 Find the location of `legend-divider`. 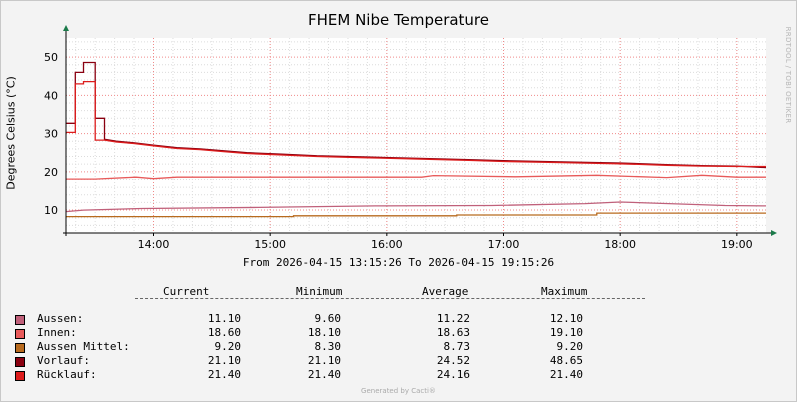

legend-divider is located at coordinates (390, 298).